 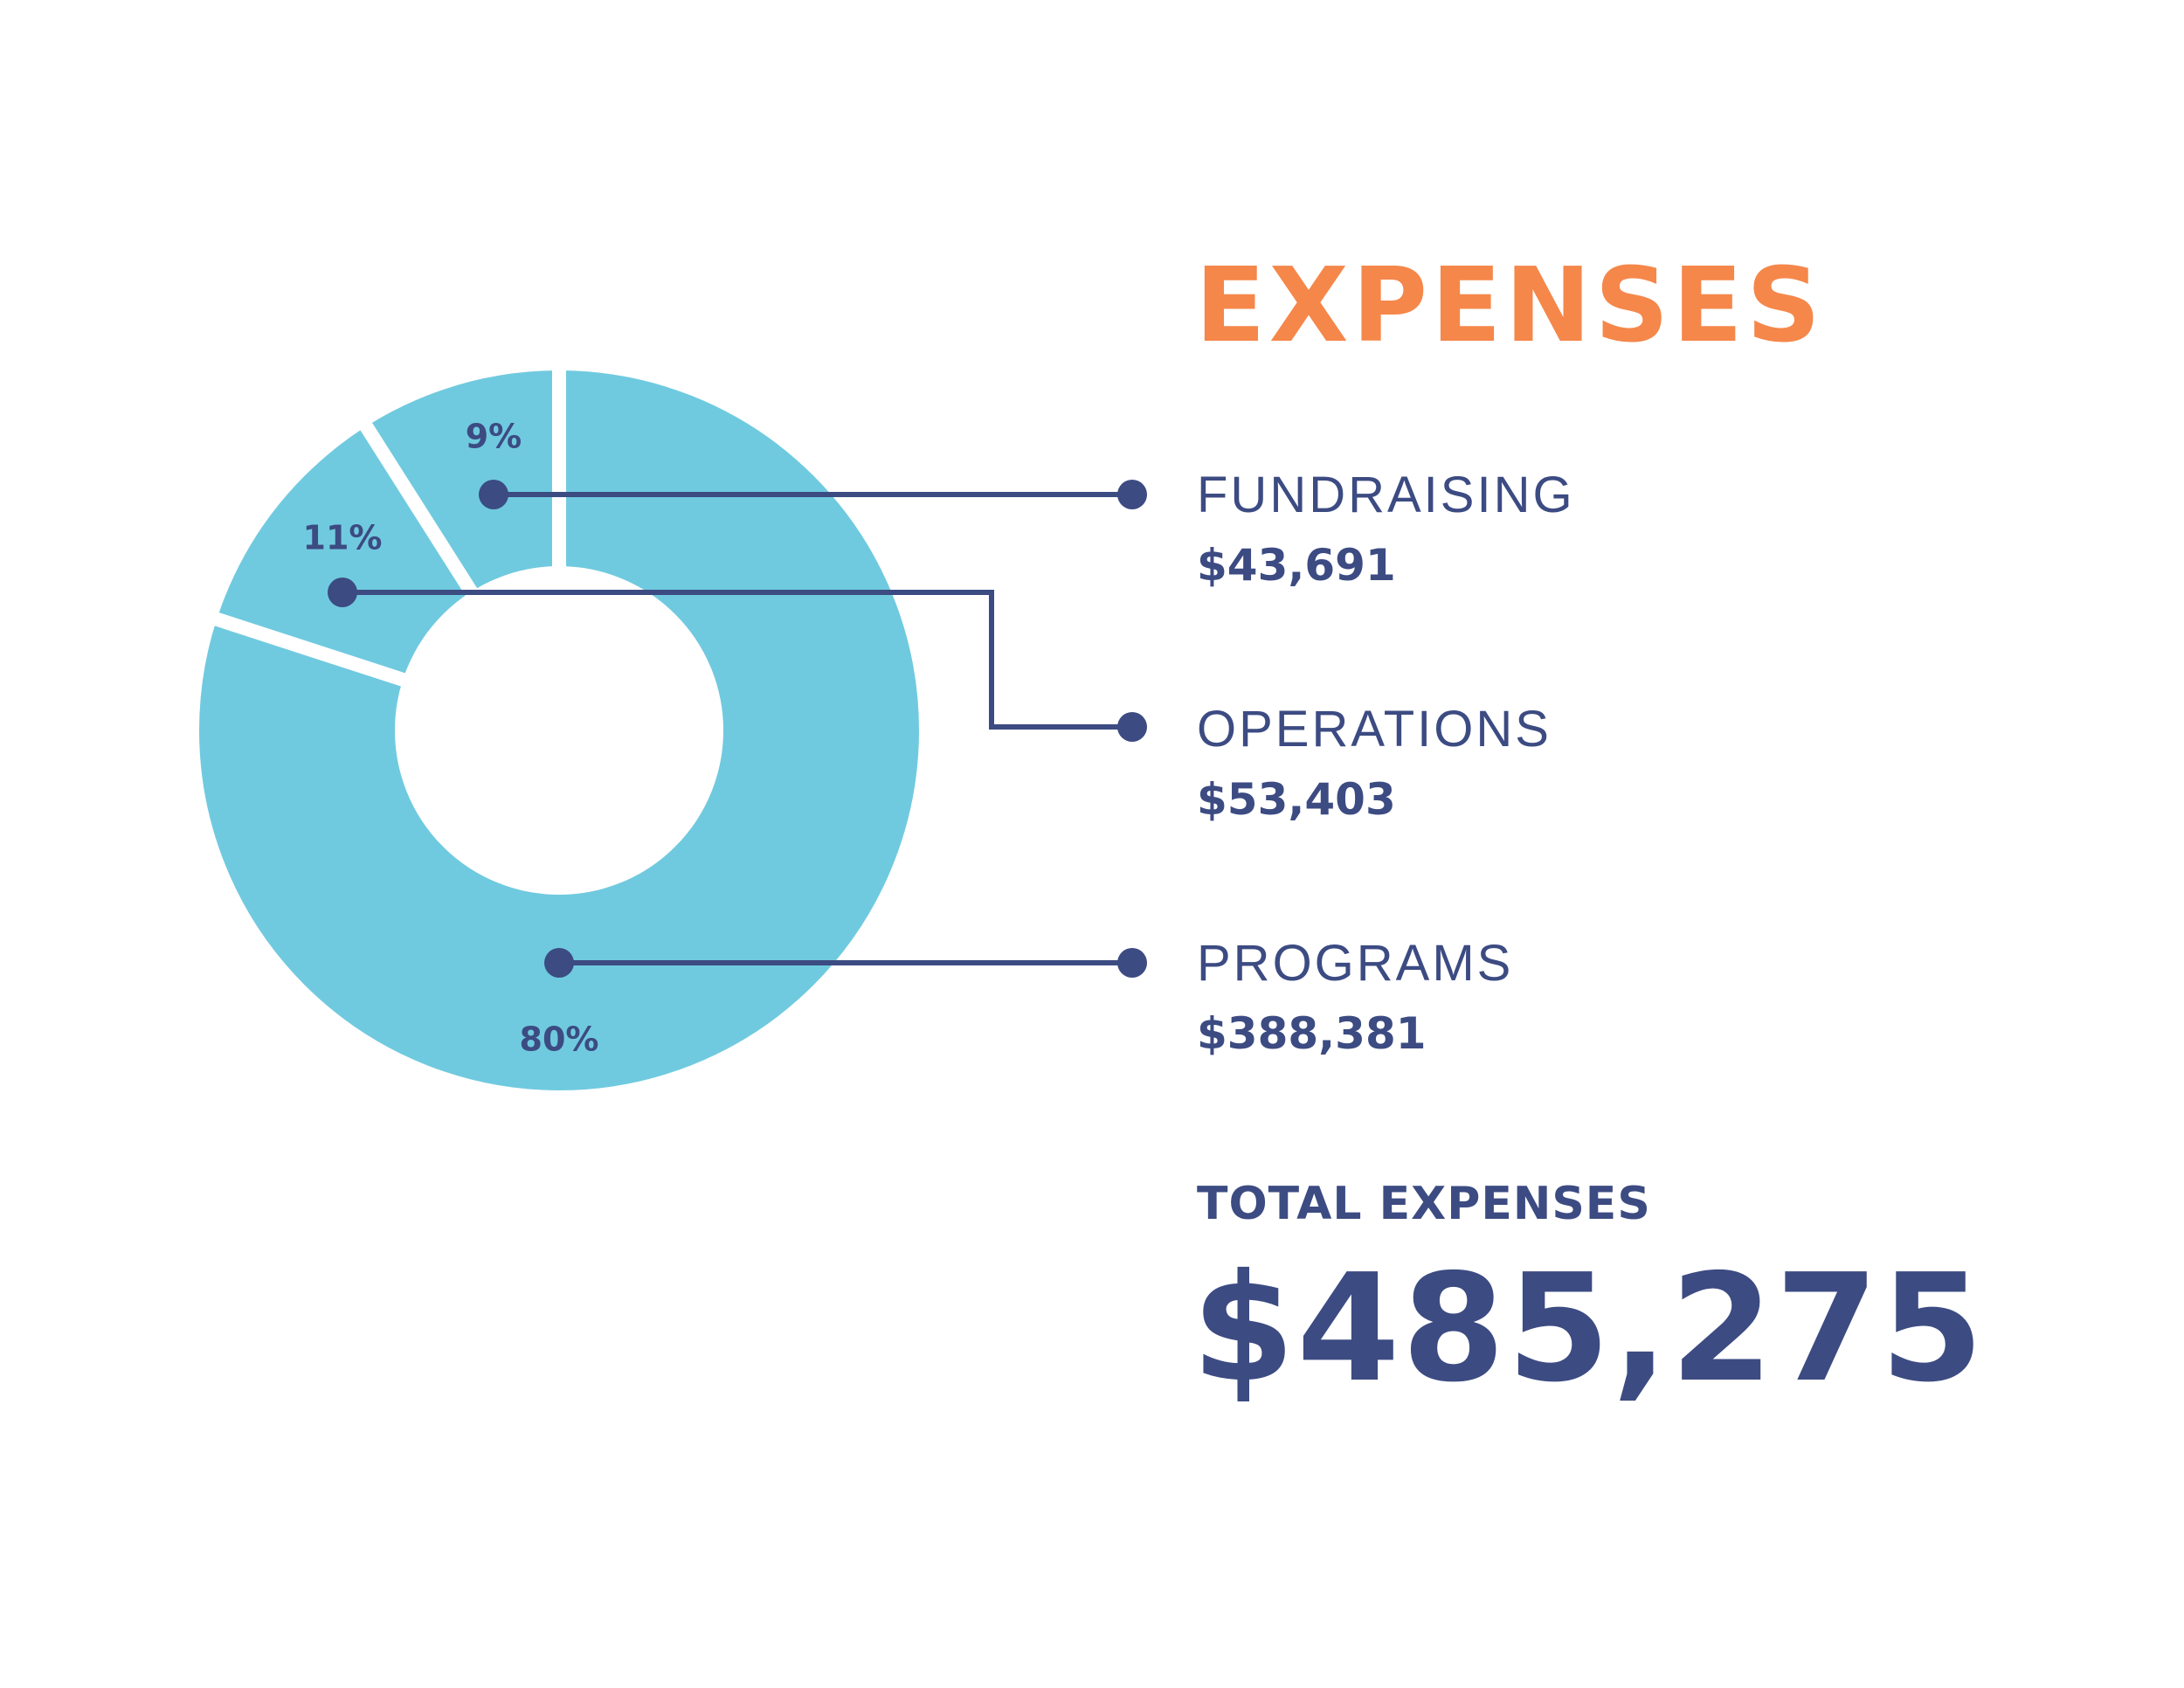 I want to click on legend-amount-fundraising: $43,691, so click(x=1296, y=565).